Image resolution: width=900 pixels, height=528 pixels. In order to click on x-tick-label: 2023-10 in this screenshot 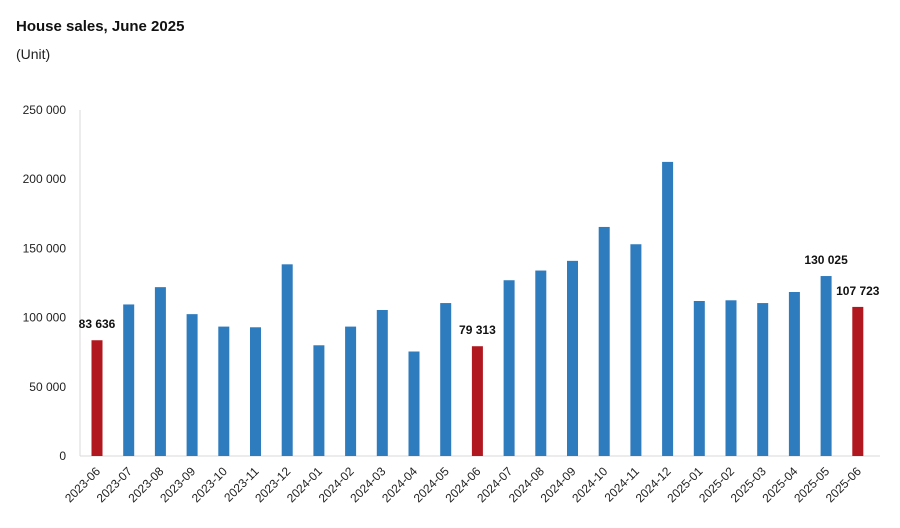, I will do `click(209, 484)`.